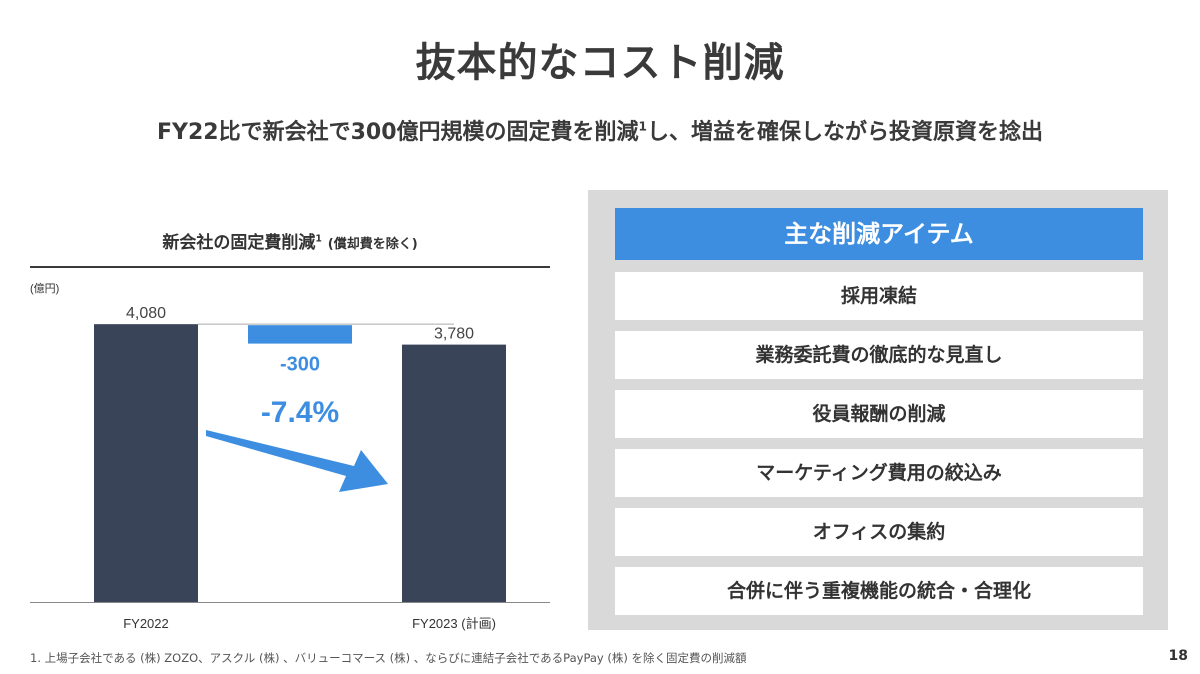 The width and height of the screenshot is (1200, 674). What do you see at coordinates (600, 63) in the screenshot?
I see `page-title: 抜本的なコスト削減` at bounding box center [600, 63].